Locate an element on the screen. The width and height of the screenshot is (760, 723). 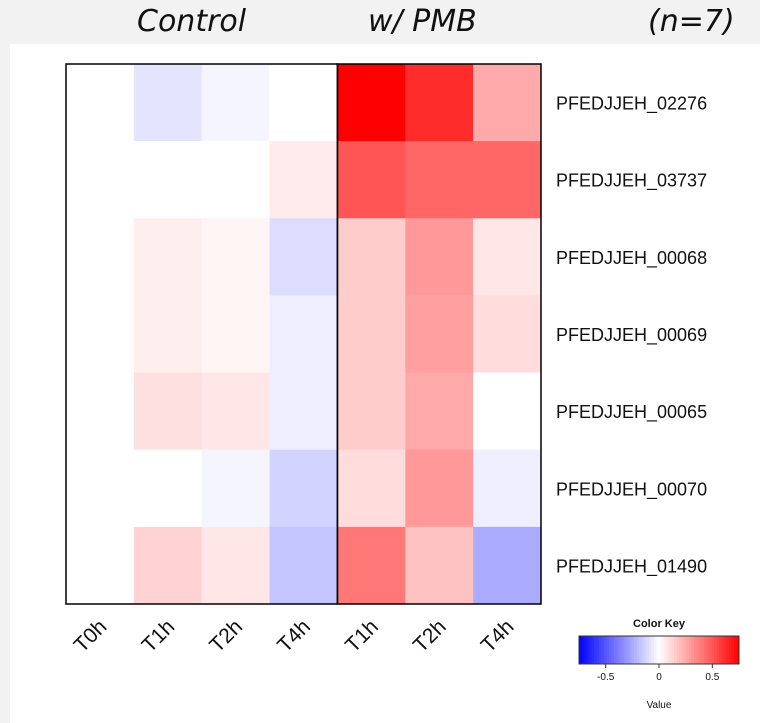
row-label: PFEDJJEH_03737 is located at coordinates (631, 181).